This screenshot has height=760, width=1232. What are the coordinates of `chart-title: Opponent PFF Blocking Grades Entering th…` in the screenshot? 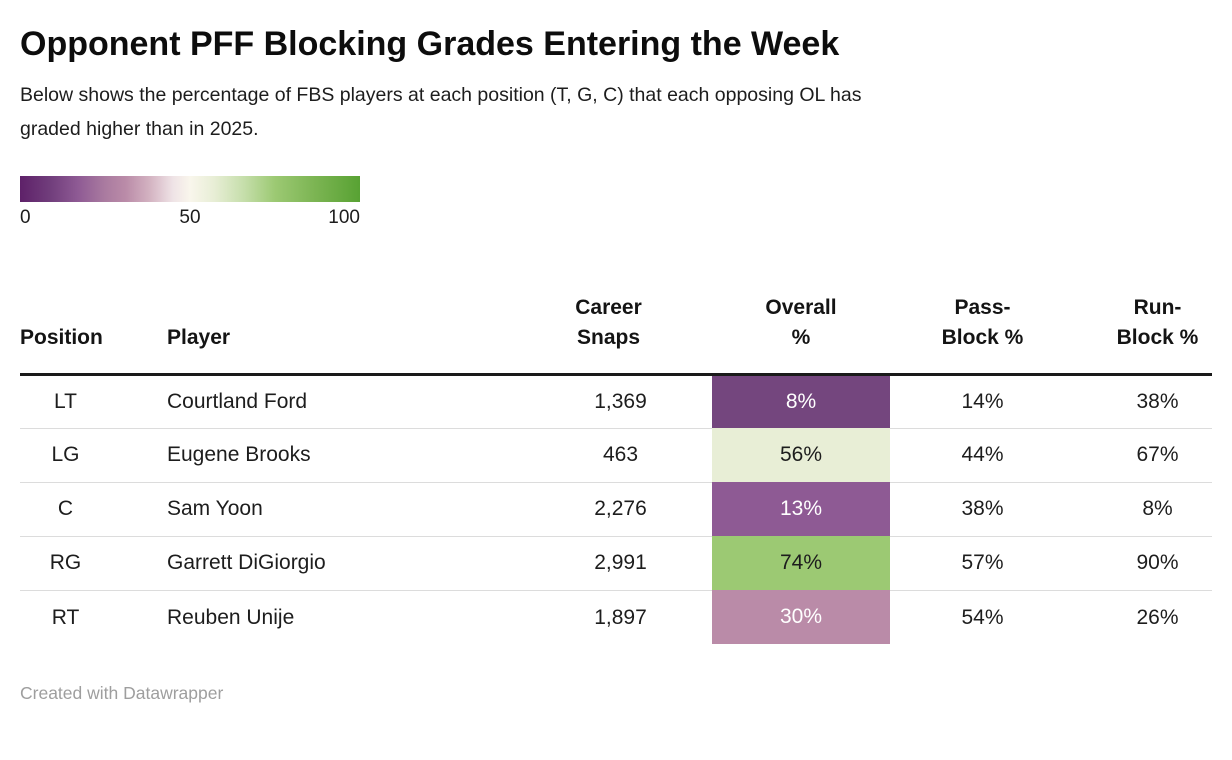 It's located at (430, 44).